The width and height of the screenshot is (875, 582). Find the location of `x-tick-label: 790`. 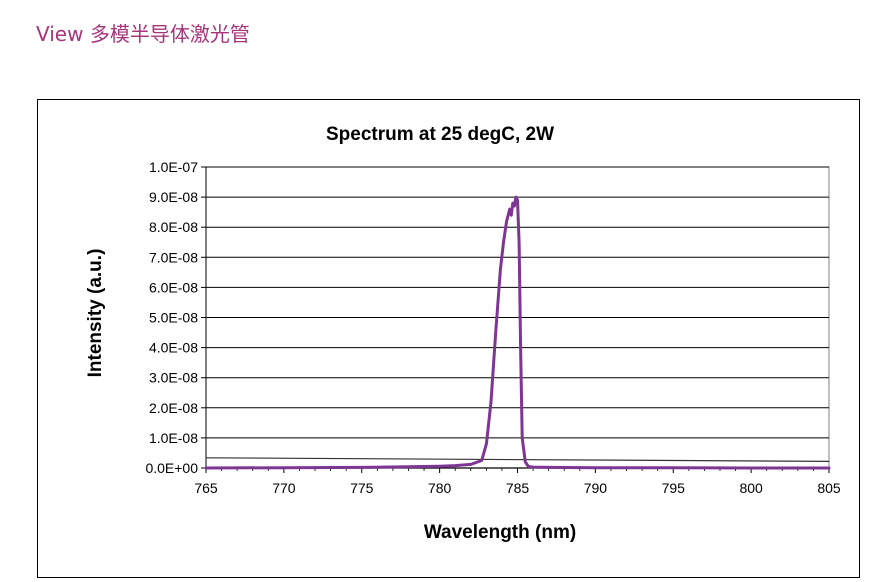

x-tick-label: 790 is located at coordinates (596, 488).